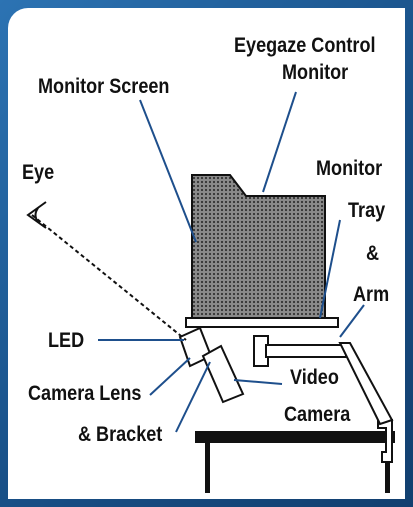  Describe the element at coordinates (170, 376) in the screenshot. I see `leader-camera-lens` at that location.